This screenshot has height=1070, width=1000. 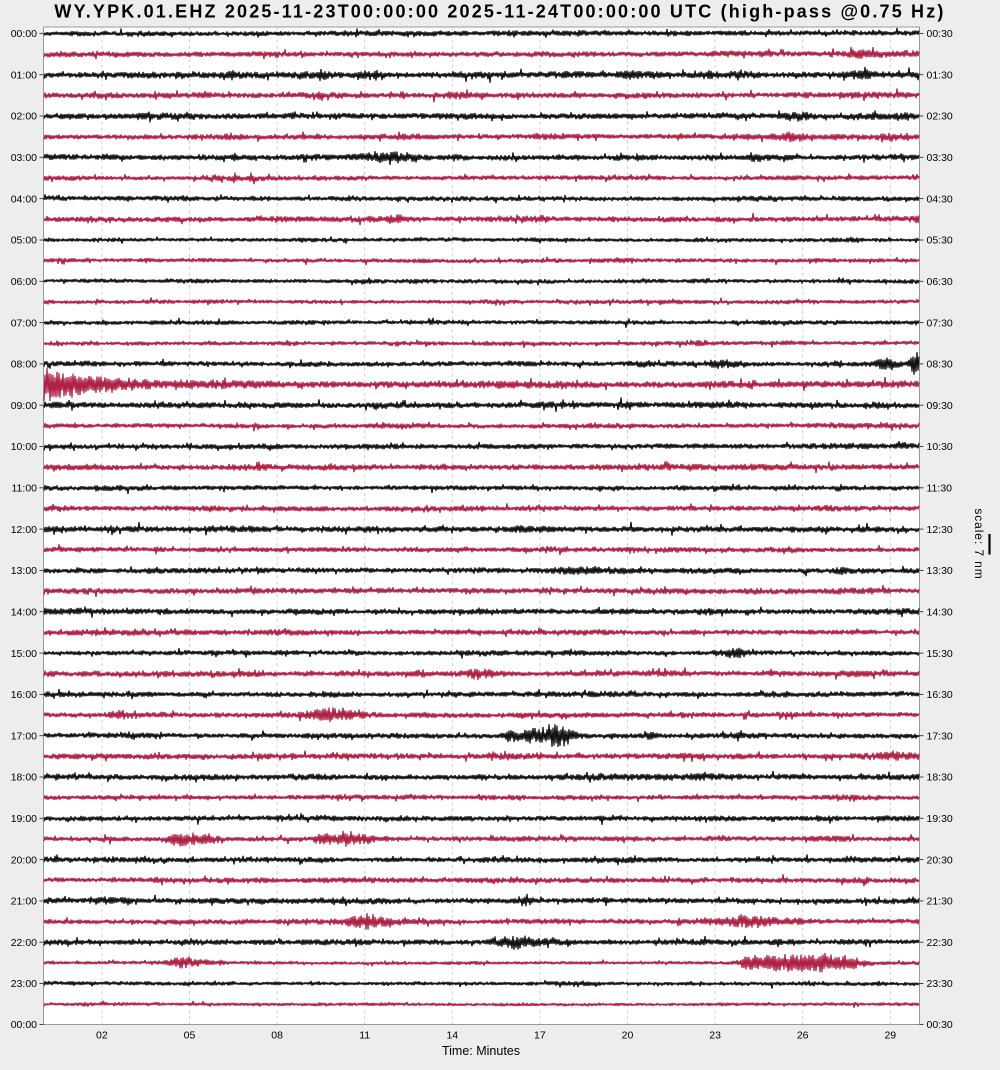 I want to click on svg-text: 20, so click(x=628, y=1036).